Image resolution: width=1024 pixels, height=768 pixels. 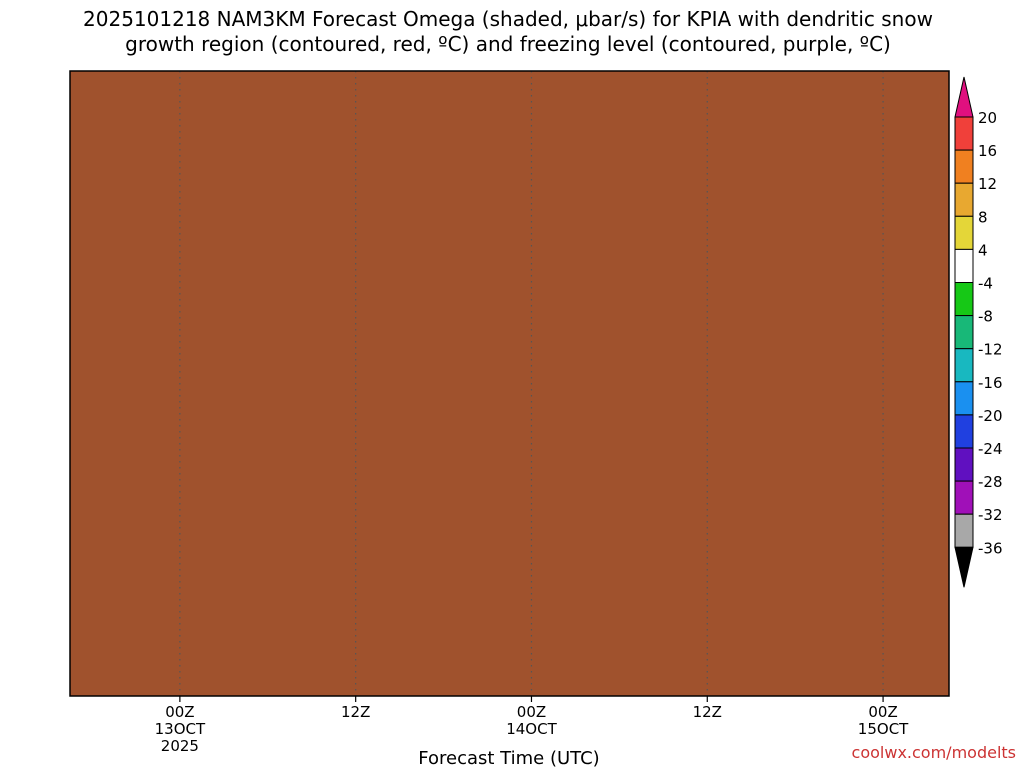 What do you see at coordinates (990, 350) in the screenshot?
I see `colorbar-label: -12` at bounding box center [990, 350].